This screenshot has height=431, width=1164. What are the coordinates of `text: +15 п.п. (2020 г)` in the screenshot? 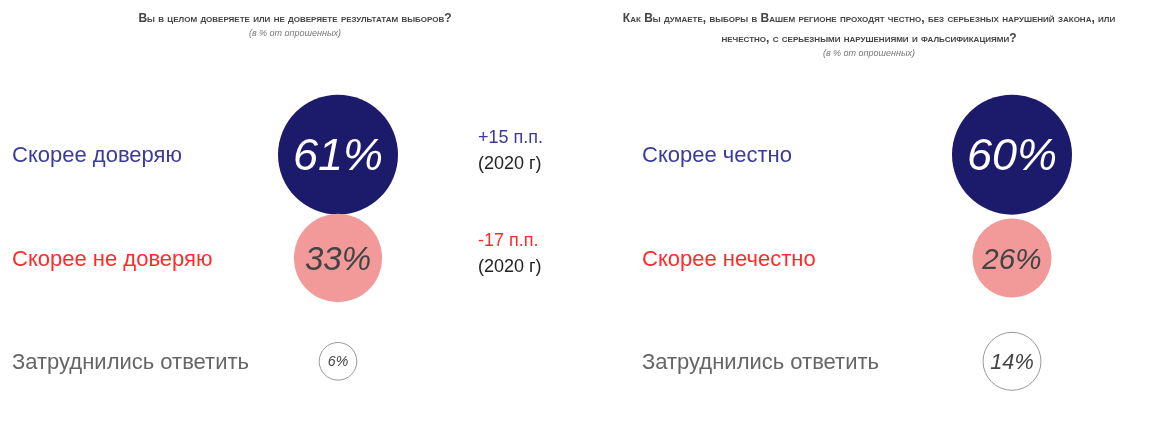 It's located at (511, 149).